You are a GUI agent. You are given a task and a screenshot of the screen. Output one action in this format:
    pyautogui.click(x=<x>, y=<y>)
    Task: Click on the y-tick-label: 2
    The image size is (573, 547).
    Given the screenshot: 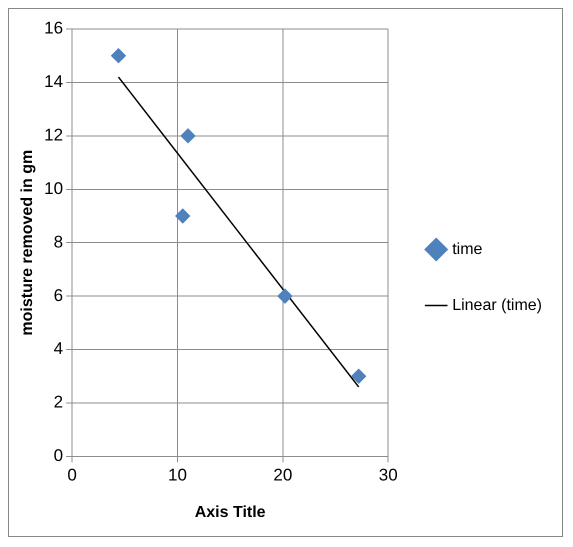 What is the action you would take?
    pyautogui.click(x=59, y=402)
    